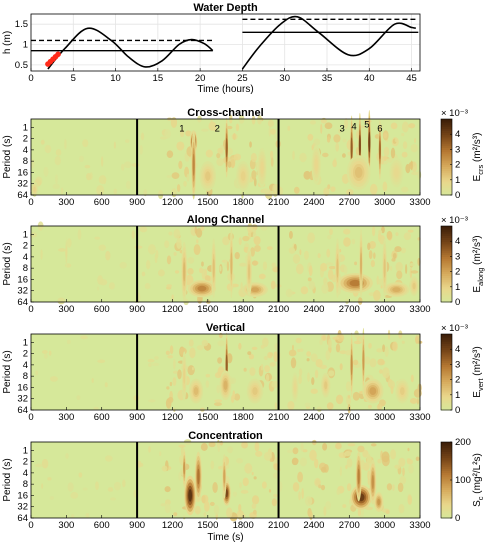 This screenshot has width=495, height=550. What do you see at coordinates (457, 195) in the screenshot?
I see `colorbar-tick-label: 0` at bounding box center [457, 195].